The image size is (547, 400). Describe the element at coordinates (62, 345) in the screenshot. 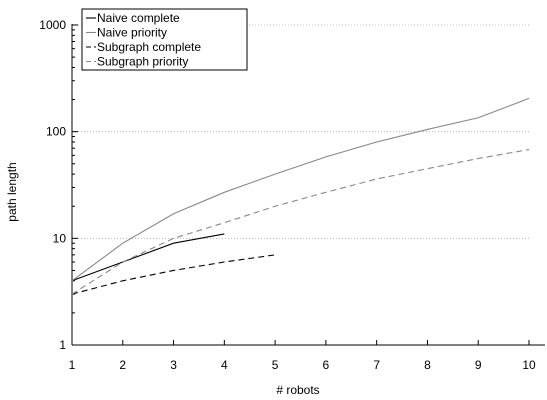

I see `y-tick-label: 1` at that location.